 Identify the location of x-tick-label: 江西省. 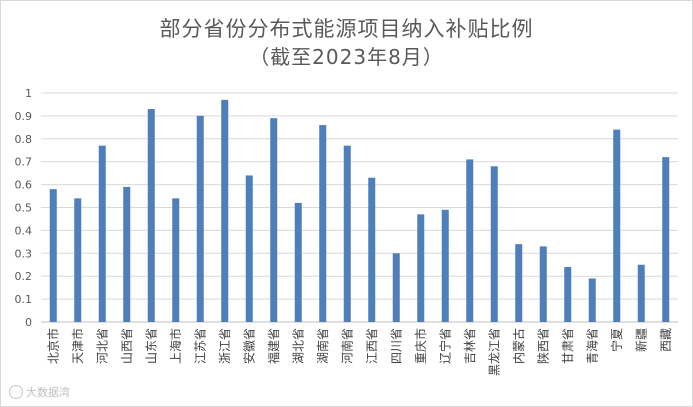
(372, 346).